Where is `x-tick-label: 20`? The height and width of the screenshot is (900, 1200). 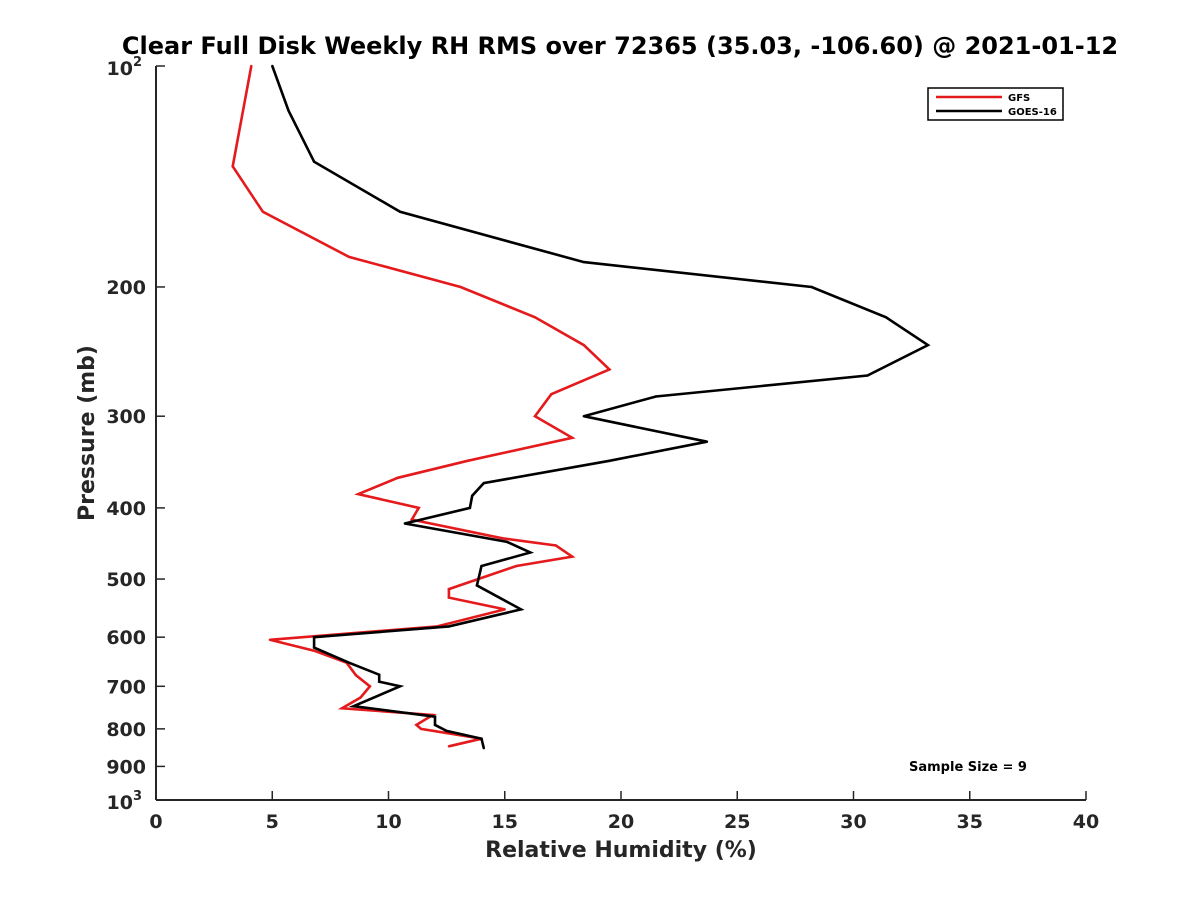
x-tick-label: 20 is located at coordinates (621, 822).